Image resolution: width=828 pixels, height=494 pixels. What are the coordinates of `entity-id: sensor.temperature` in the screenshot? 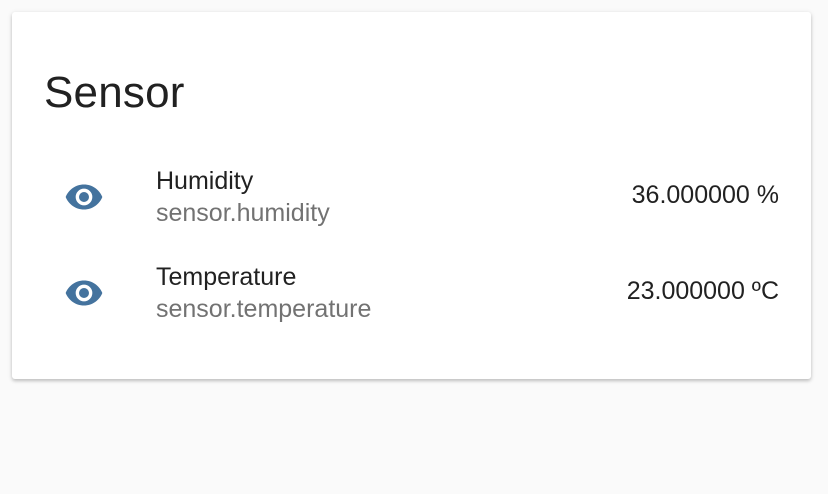 It's located at (263, 309).